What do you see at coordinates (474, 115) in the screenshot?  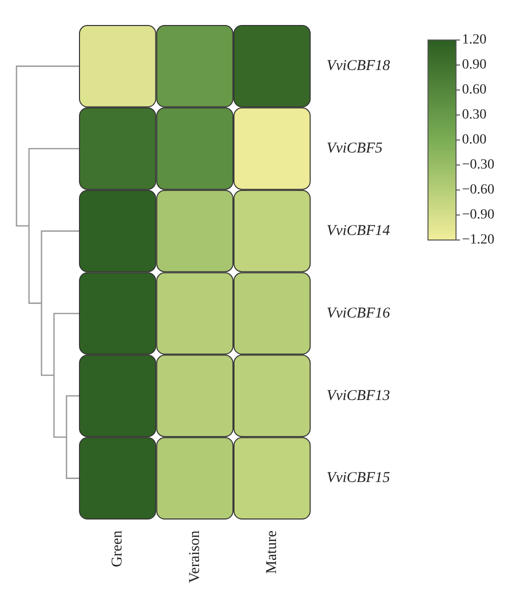 I see `color-bar-label: 0.30` at bounding box center [474, 115].